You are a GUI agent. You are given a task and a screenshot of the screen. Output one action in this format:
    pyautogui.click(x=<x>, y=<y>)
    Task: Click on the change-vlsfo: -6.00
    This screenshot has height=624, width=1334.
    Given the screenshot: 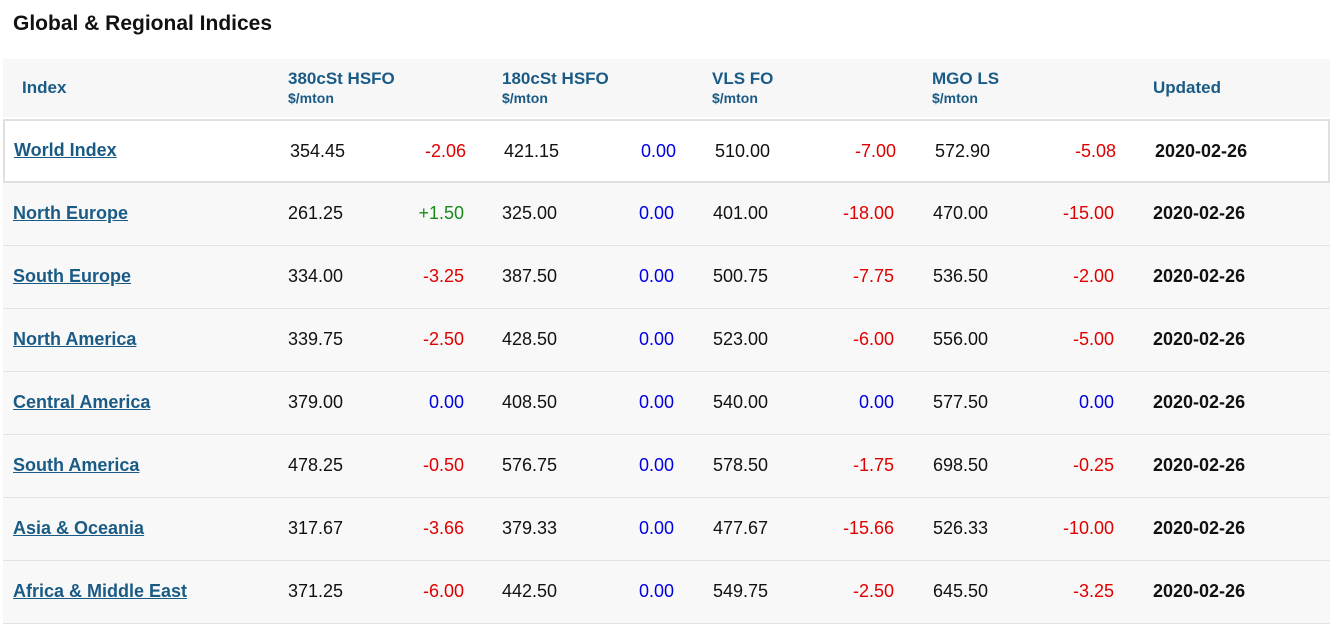 What is the action you would take?
    pyautogui.click(x=873, y=339)
    